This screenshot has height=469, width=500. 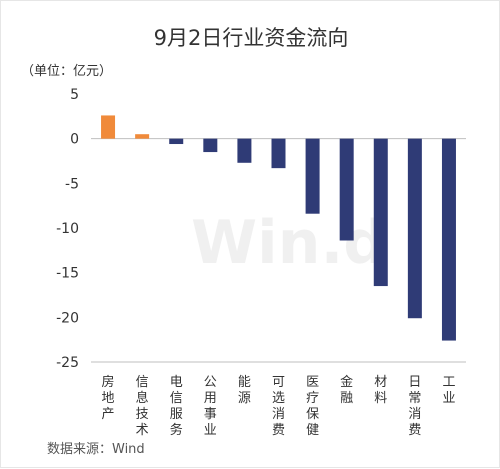 What do you see at coordinates (380, 390) in the screenshot?
I see `category-label: 材料` at bounding box center [380, 390].